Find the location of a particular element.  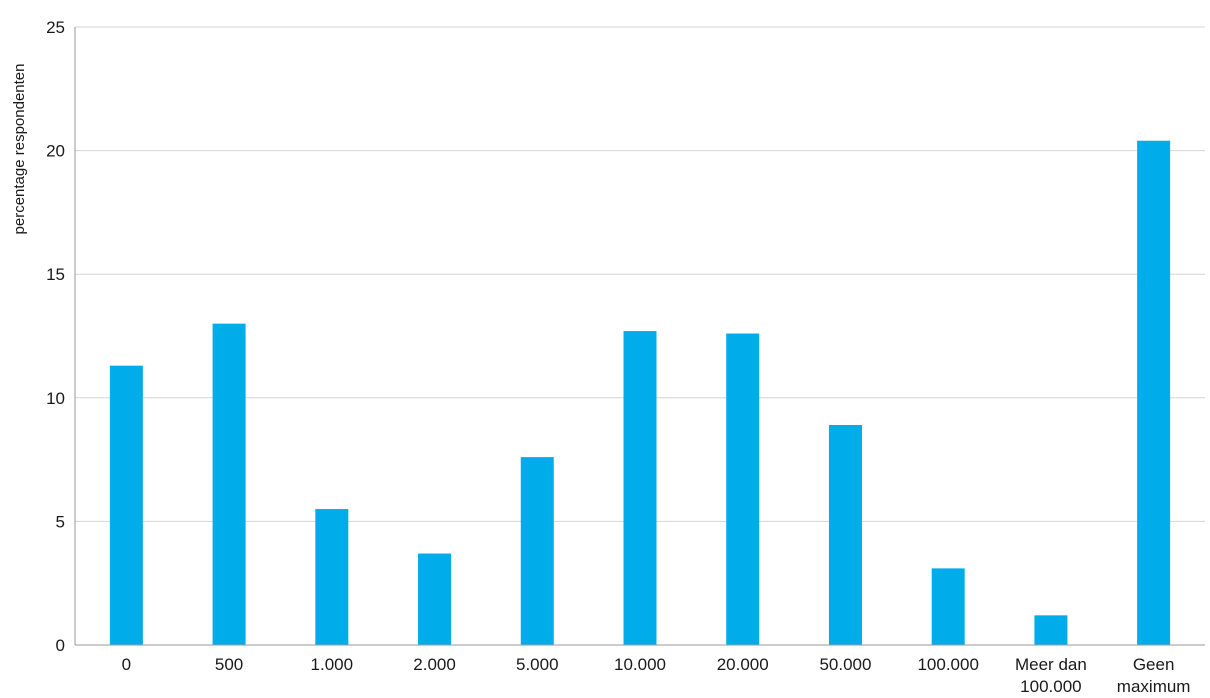

x-tick-label: 100.000 is located at coordinates (947, 664).